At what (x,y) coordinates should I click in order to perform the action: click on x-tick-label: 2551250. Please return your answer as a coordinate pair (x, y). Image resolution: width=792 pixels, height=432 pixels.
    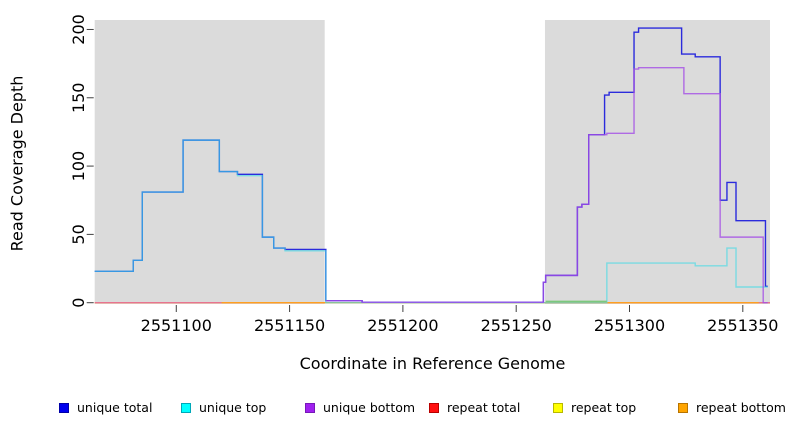
    Looking at the image, I should click on (516, 325).